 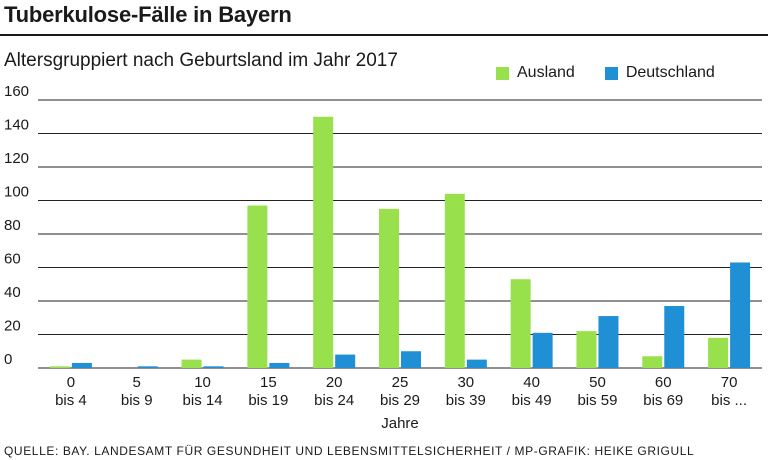 What do you see at coordinates (334, 382) in the screenshot?
I see `x-tick-label: 20` at bounding box center [334, 382].